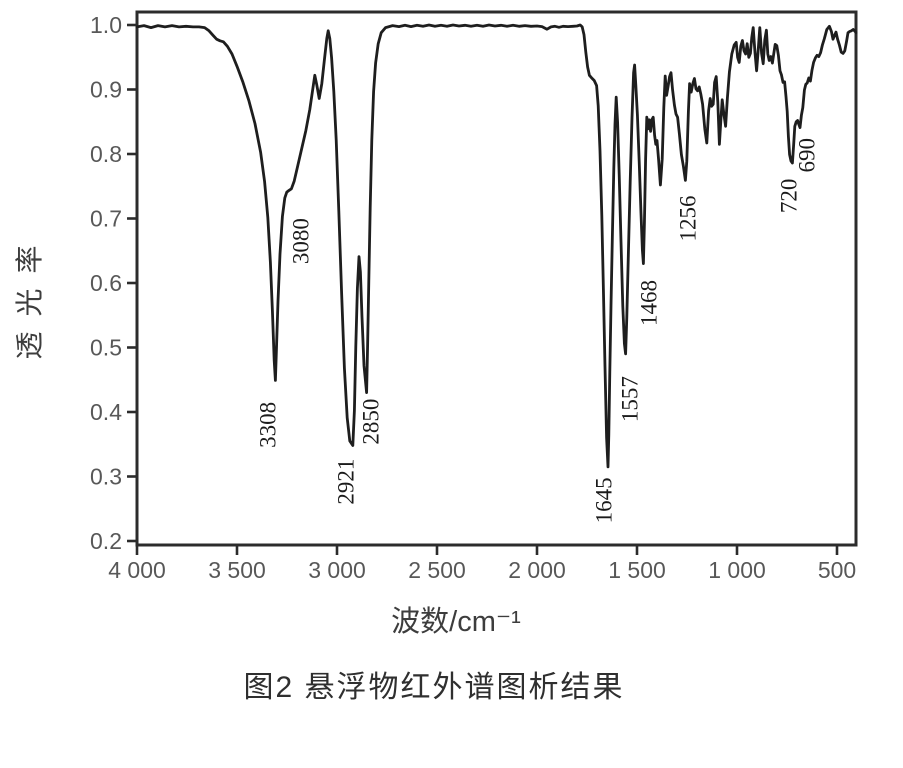 The width and height of the screenshot is (903, 768). Describe the element at coordinates (106, 154) in the screenshot. I see `y-tick-label: 0.8` at that location.